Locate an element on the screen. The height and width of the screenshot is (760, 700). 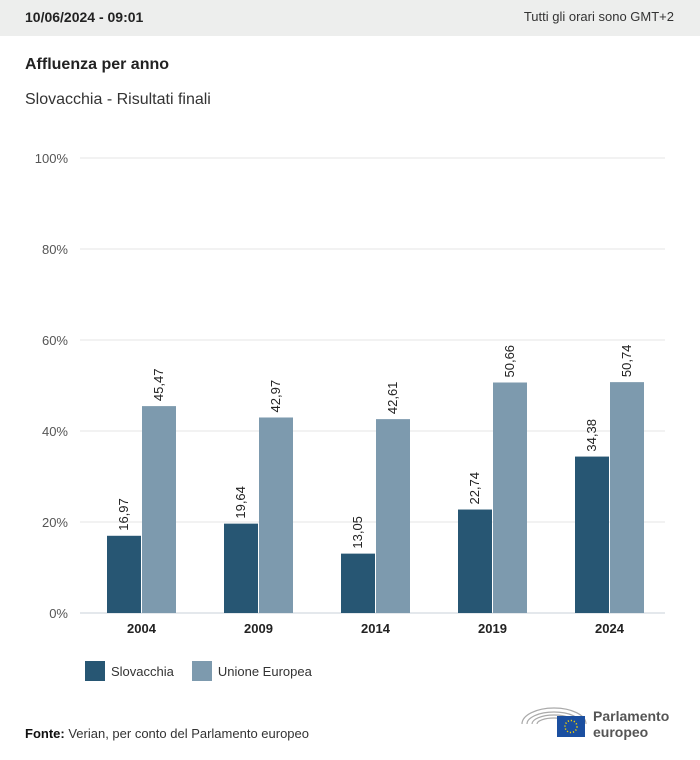
data-label: 34,38 is located at coordinates (591, 435).